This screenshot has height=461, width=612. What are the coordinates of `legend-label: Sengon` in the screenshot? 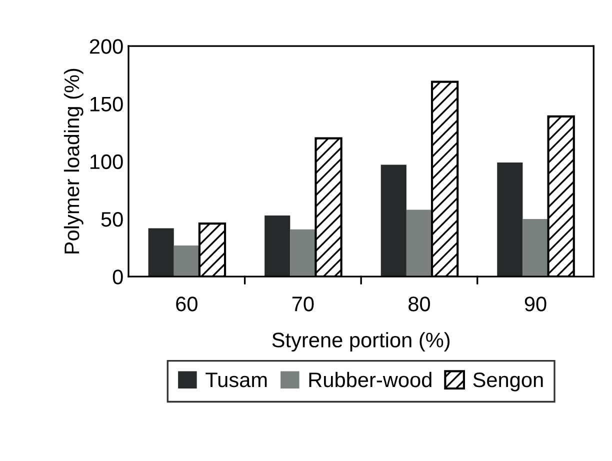 It's located at (508, 382).